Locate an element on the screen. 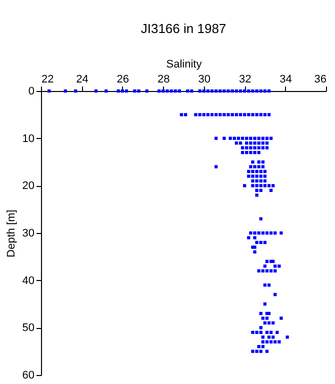 This screenshot has width=335, height=384. chart-title: JI3166 in 1987 is located at coordinates (183, 28).